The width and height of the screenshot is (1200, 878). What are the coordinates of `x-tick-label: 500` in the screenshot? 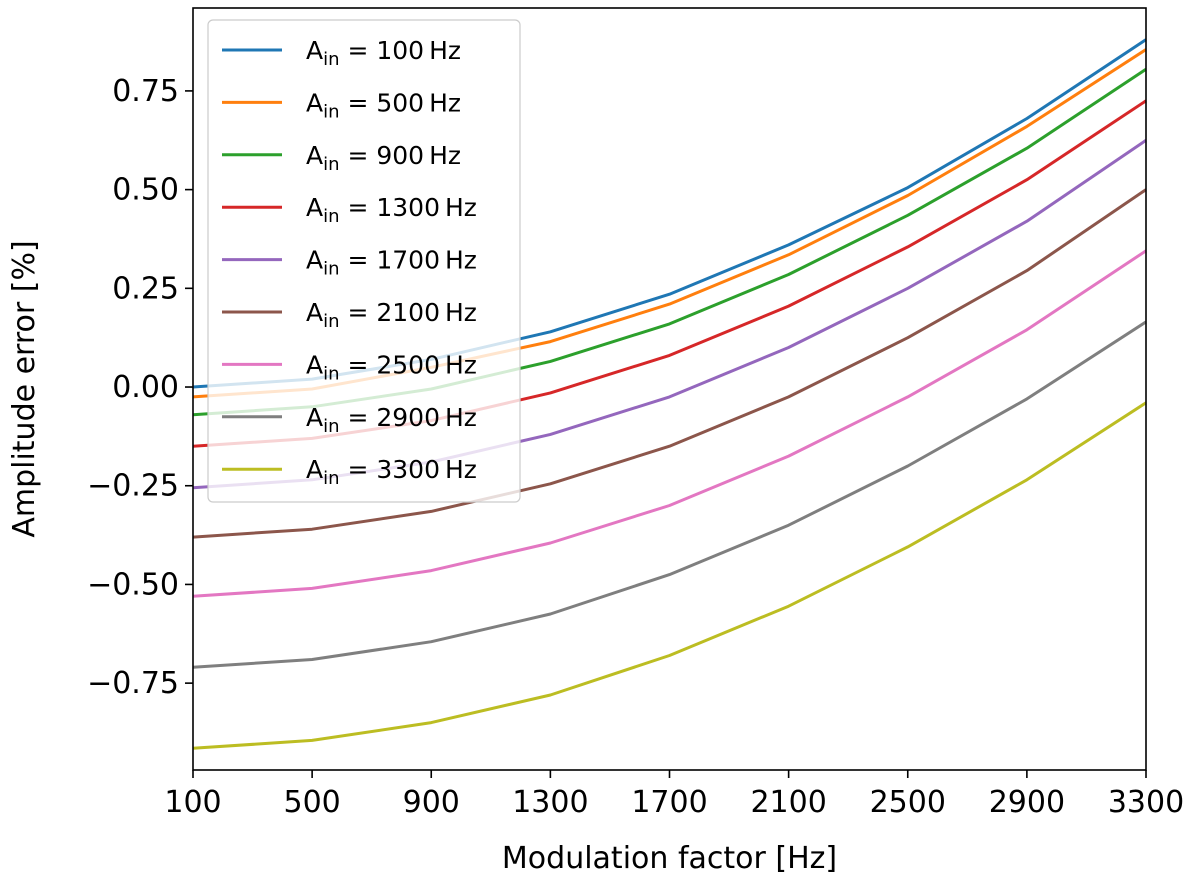 It's located at (311, 802).